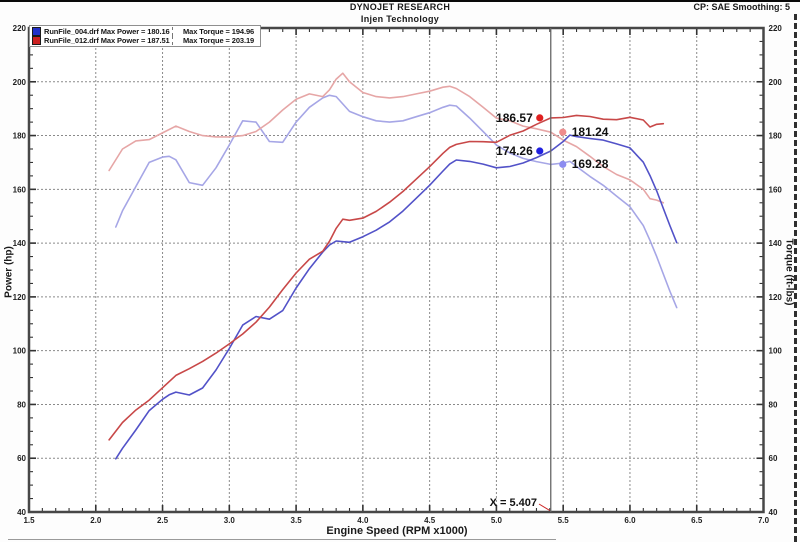 The width and height of the screenshot is (800, 542). Describe the element at coordinates (773, 512) in the screenshot. I see `y-right-tick-label: 40` at that location.